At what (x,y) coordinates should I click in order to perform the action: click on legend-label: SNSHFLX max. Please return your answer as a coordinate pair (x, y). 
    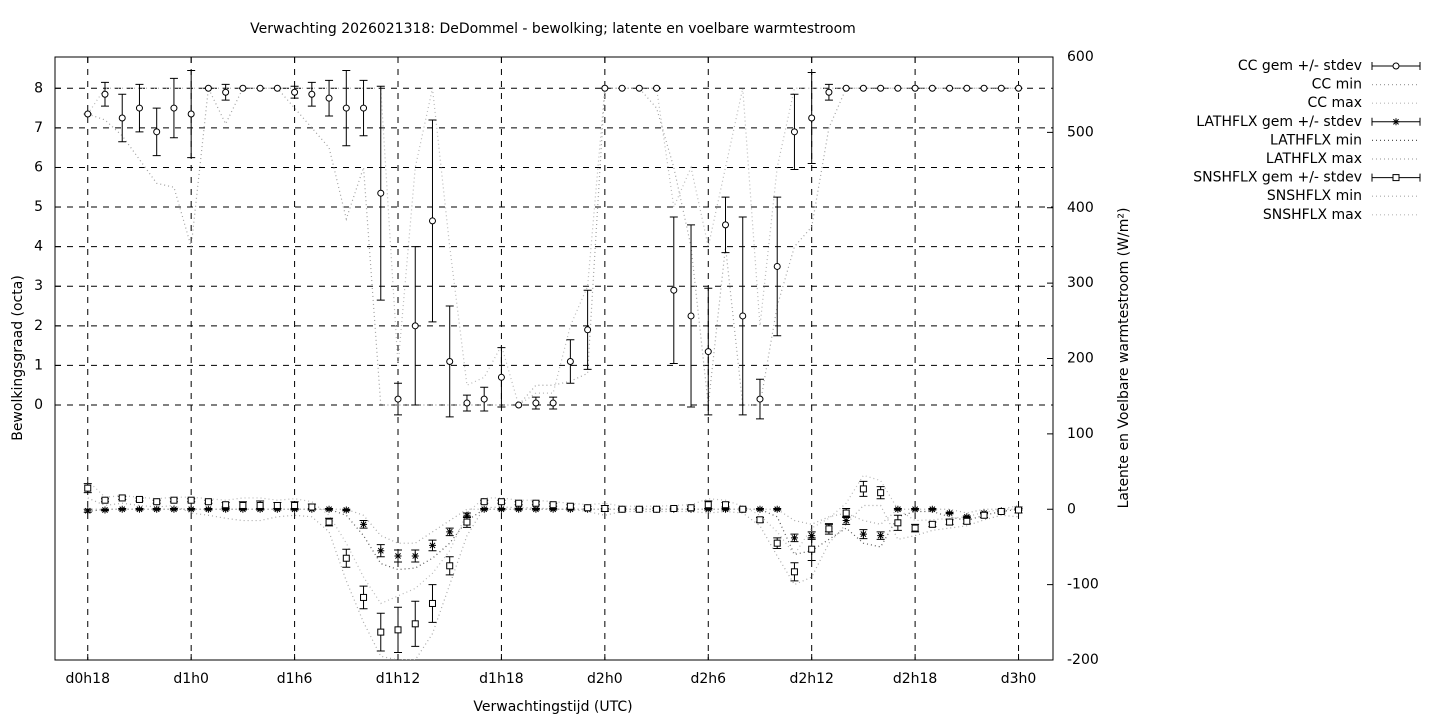
    Looking at the image, I should click on (1312, 215).